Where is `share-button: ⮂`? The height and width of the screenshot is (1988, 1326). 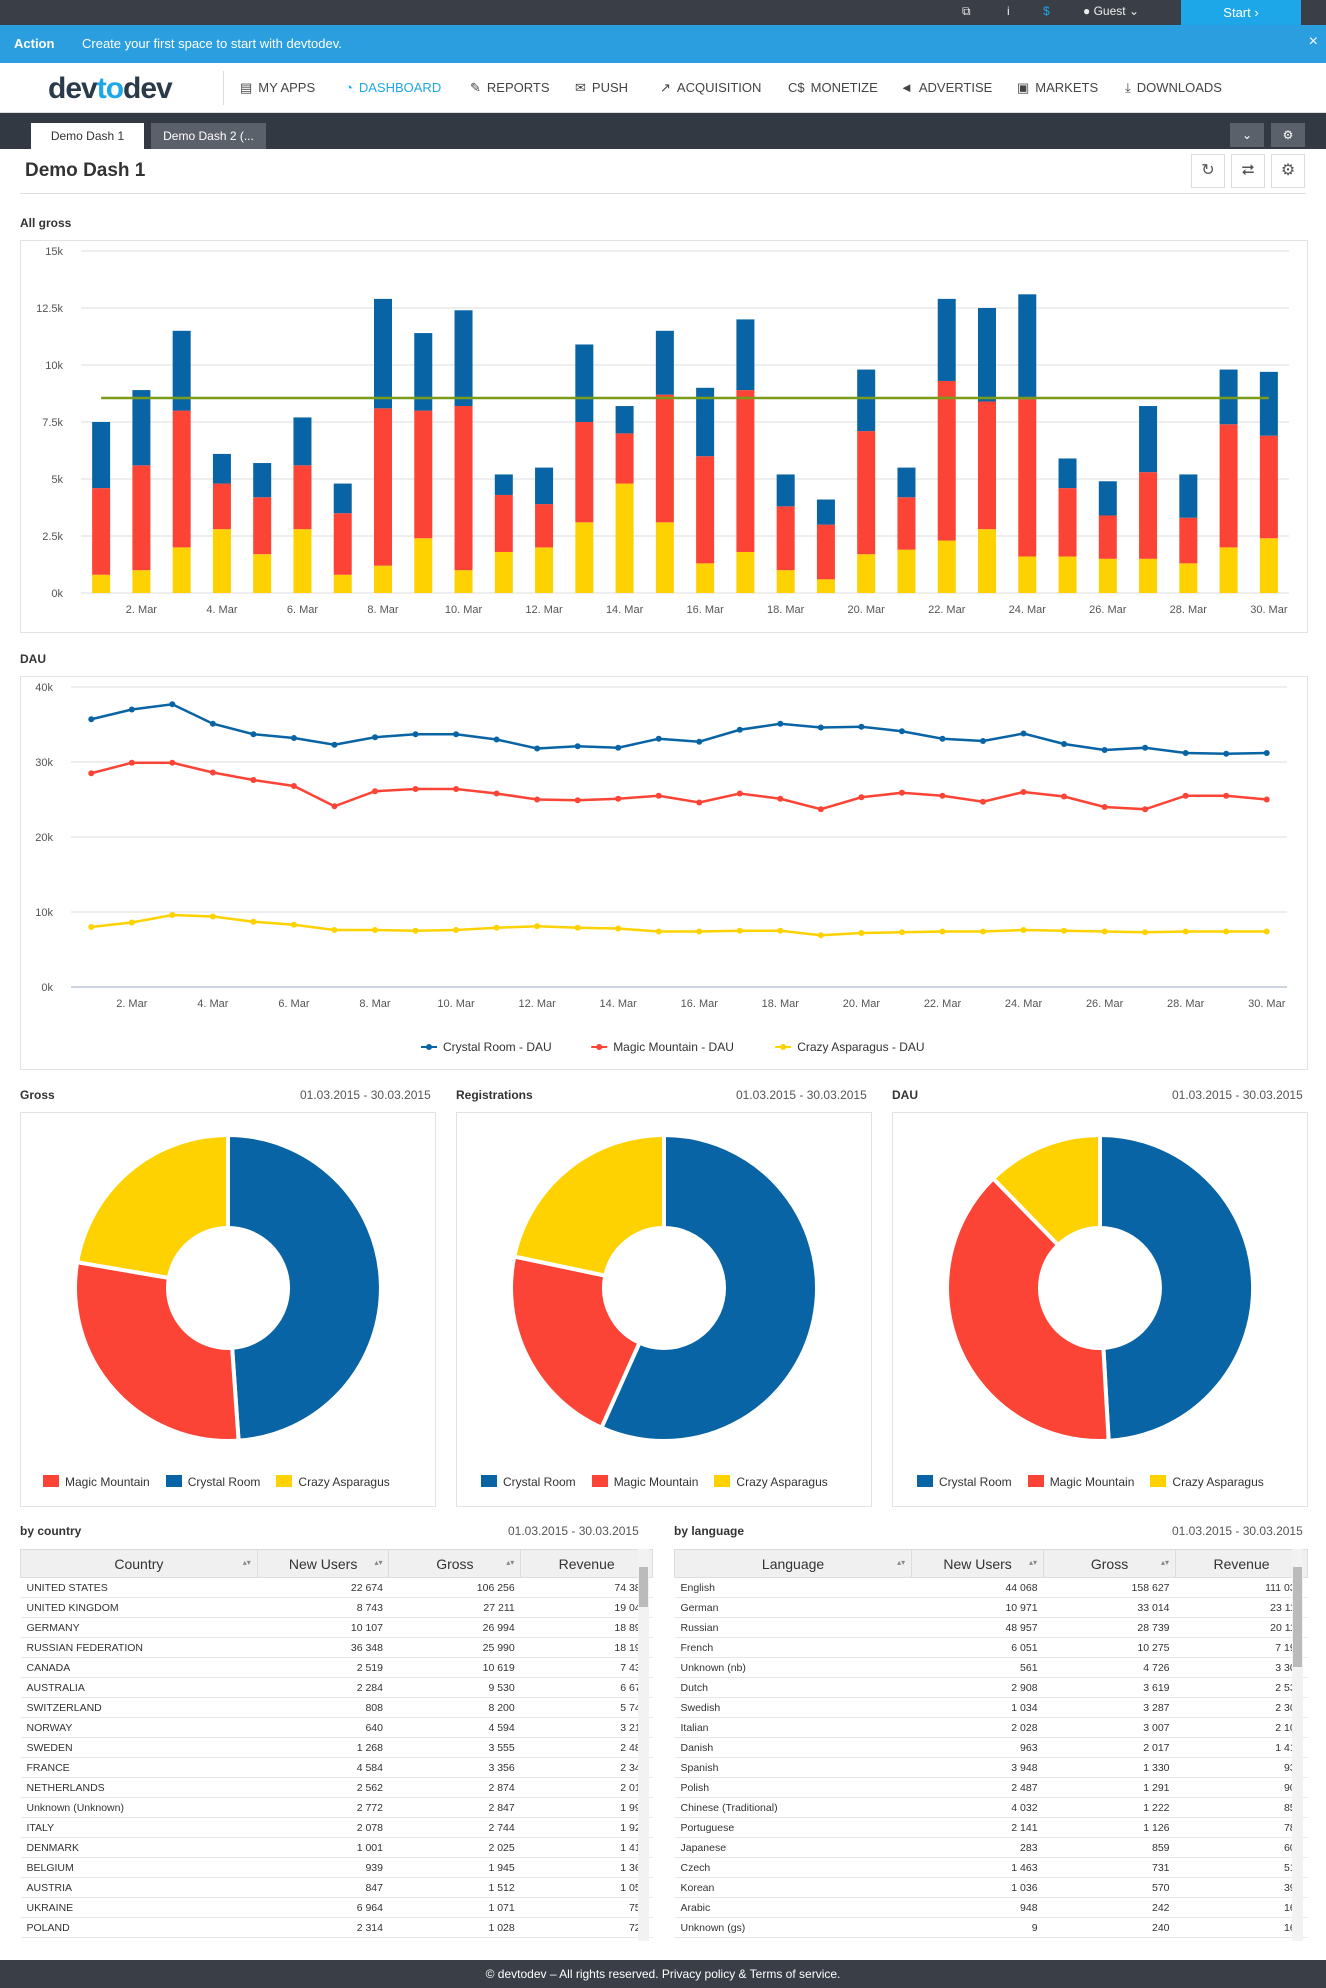 share-button: ⮂ is located at coordinates (1248, 171).